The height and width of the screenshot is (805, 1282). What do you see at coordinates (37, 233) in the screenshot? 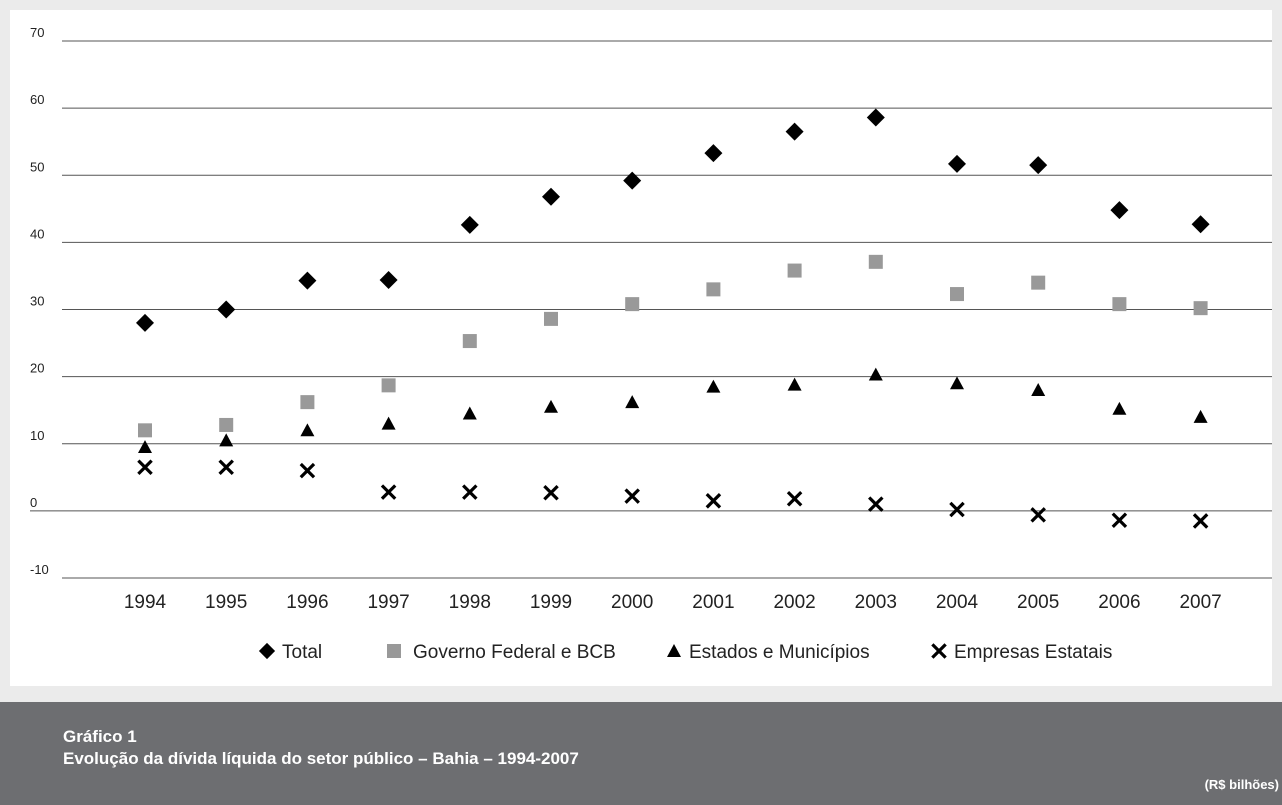
I see `y-tick-label: 40` at bounding box center [37, 233].